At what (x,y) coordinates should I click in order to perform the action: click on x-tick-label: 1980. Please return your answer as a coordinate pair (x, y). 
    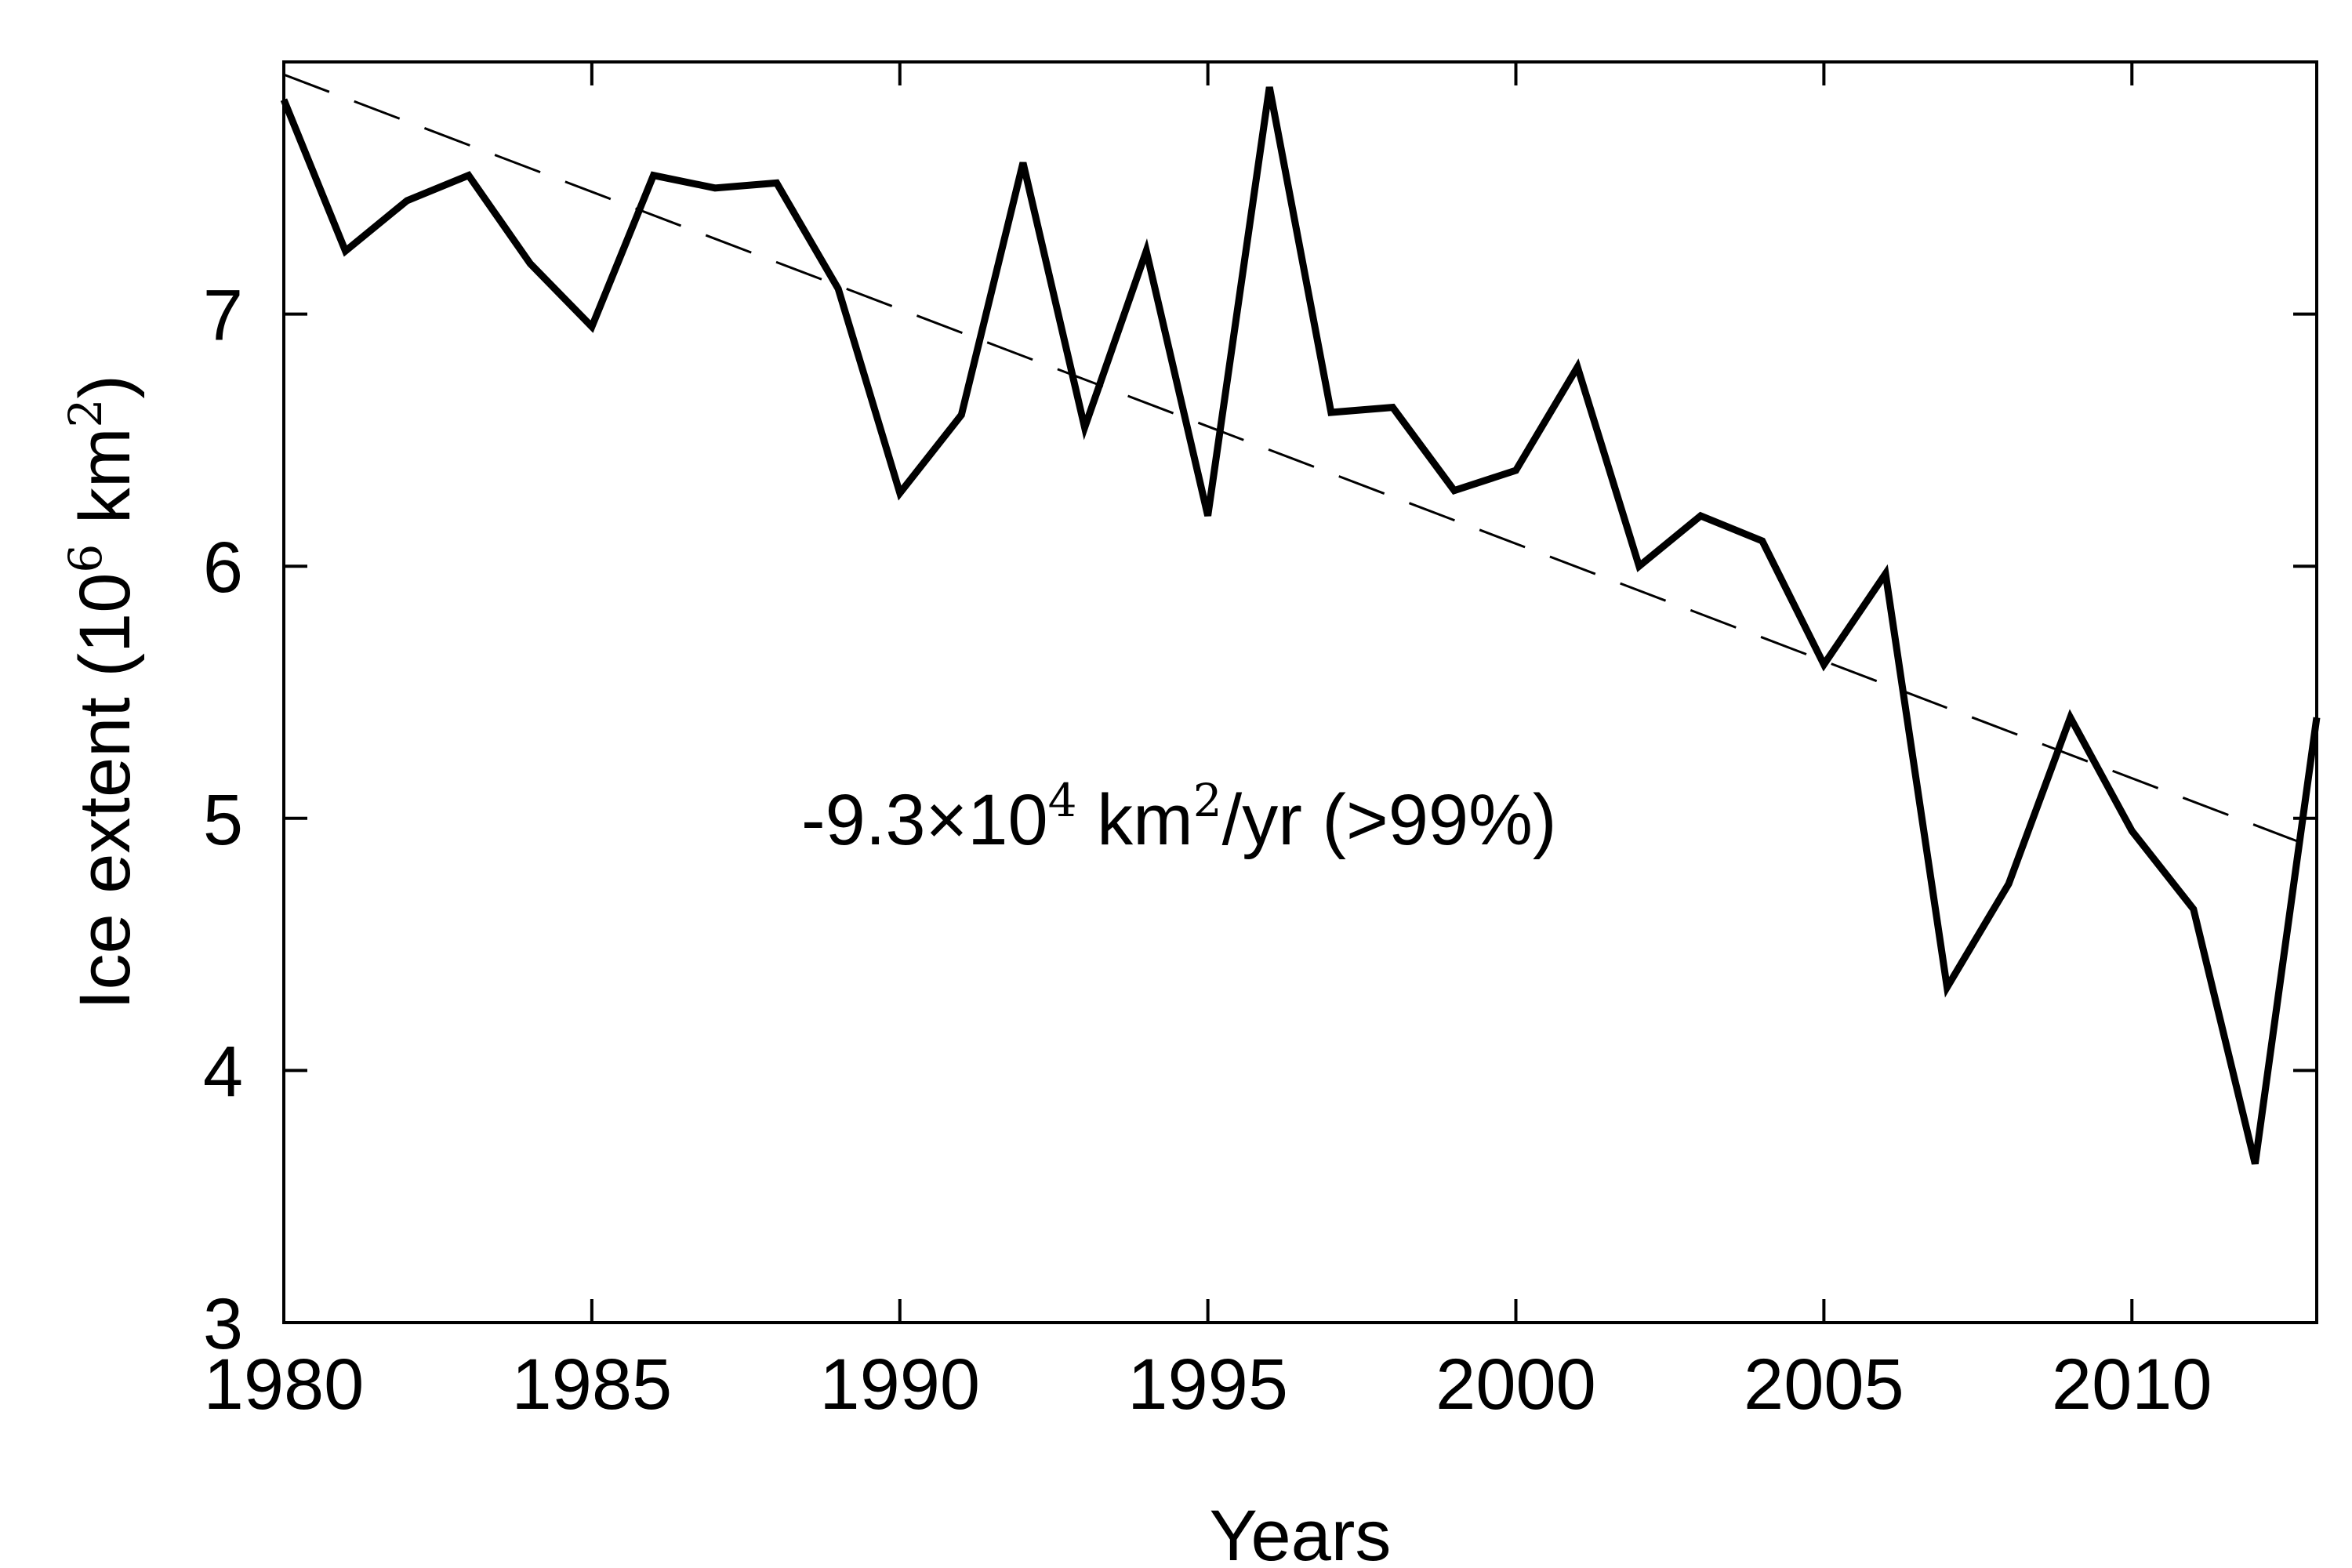
    Looking at the image, I should click on (284, 1385).